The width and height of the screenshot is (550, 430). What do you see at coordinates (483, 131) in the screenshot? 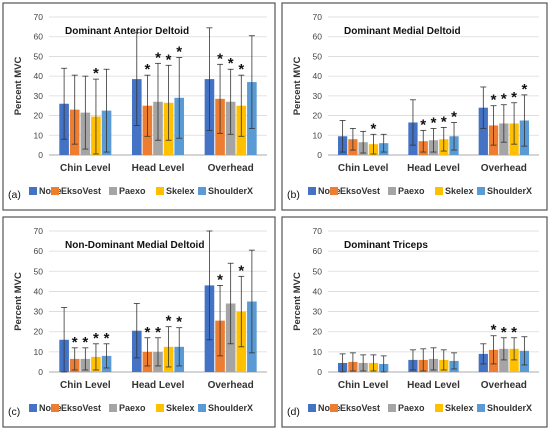
I see `bar-none` at bounding box center [483, 131].